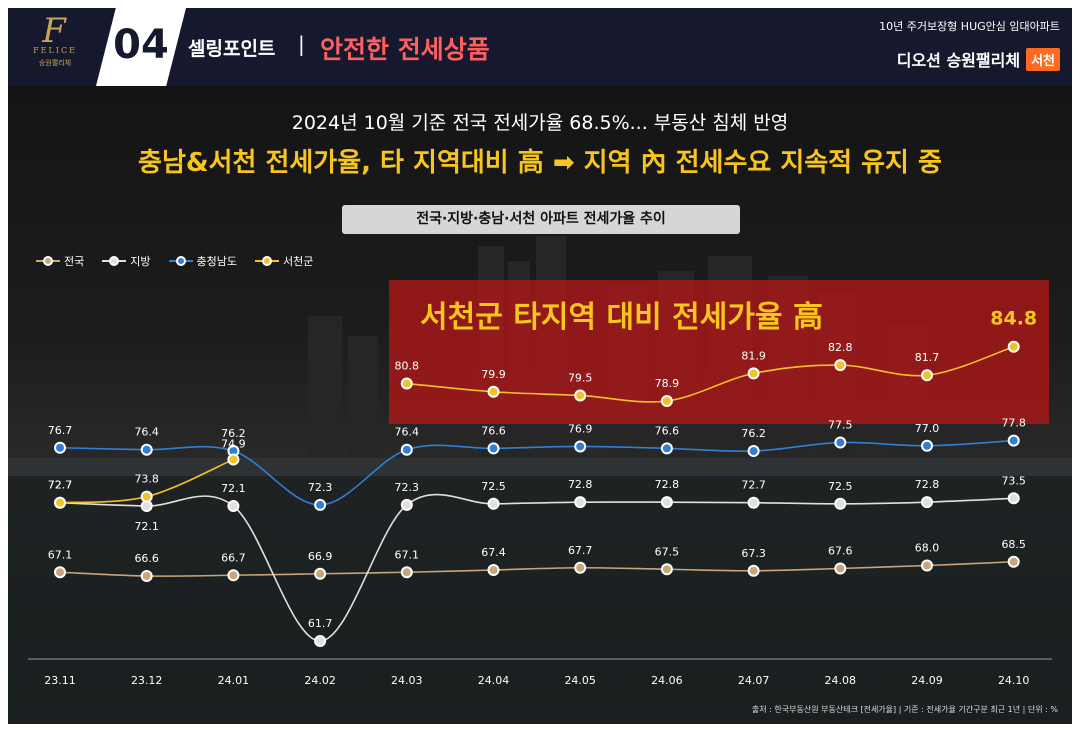  What do you see at coordinates (55, 63) in the screenshot?
I see `brand-logo-sub: 승원팰리체` at bounding box center [55, 63].